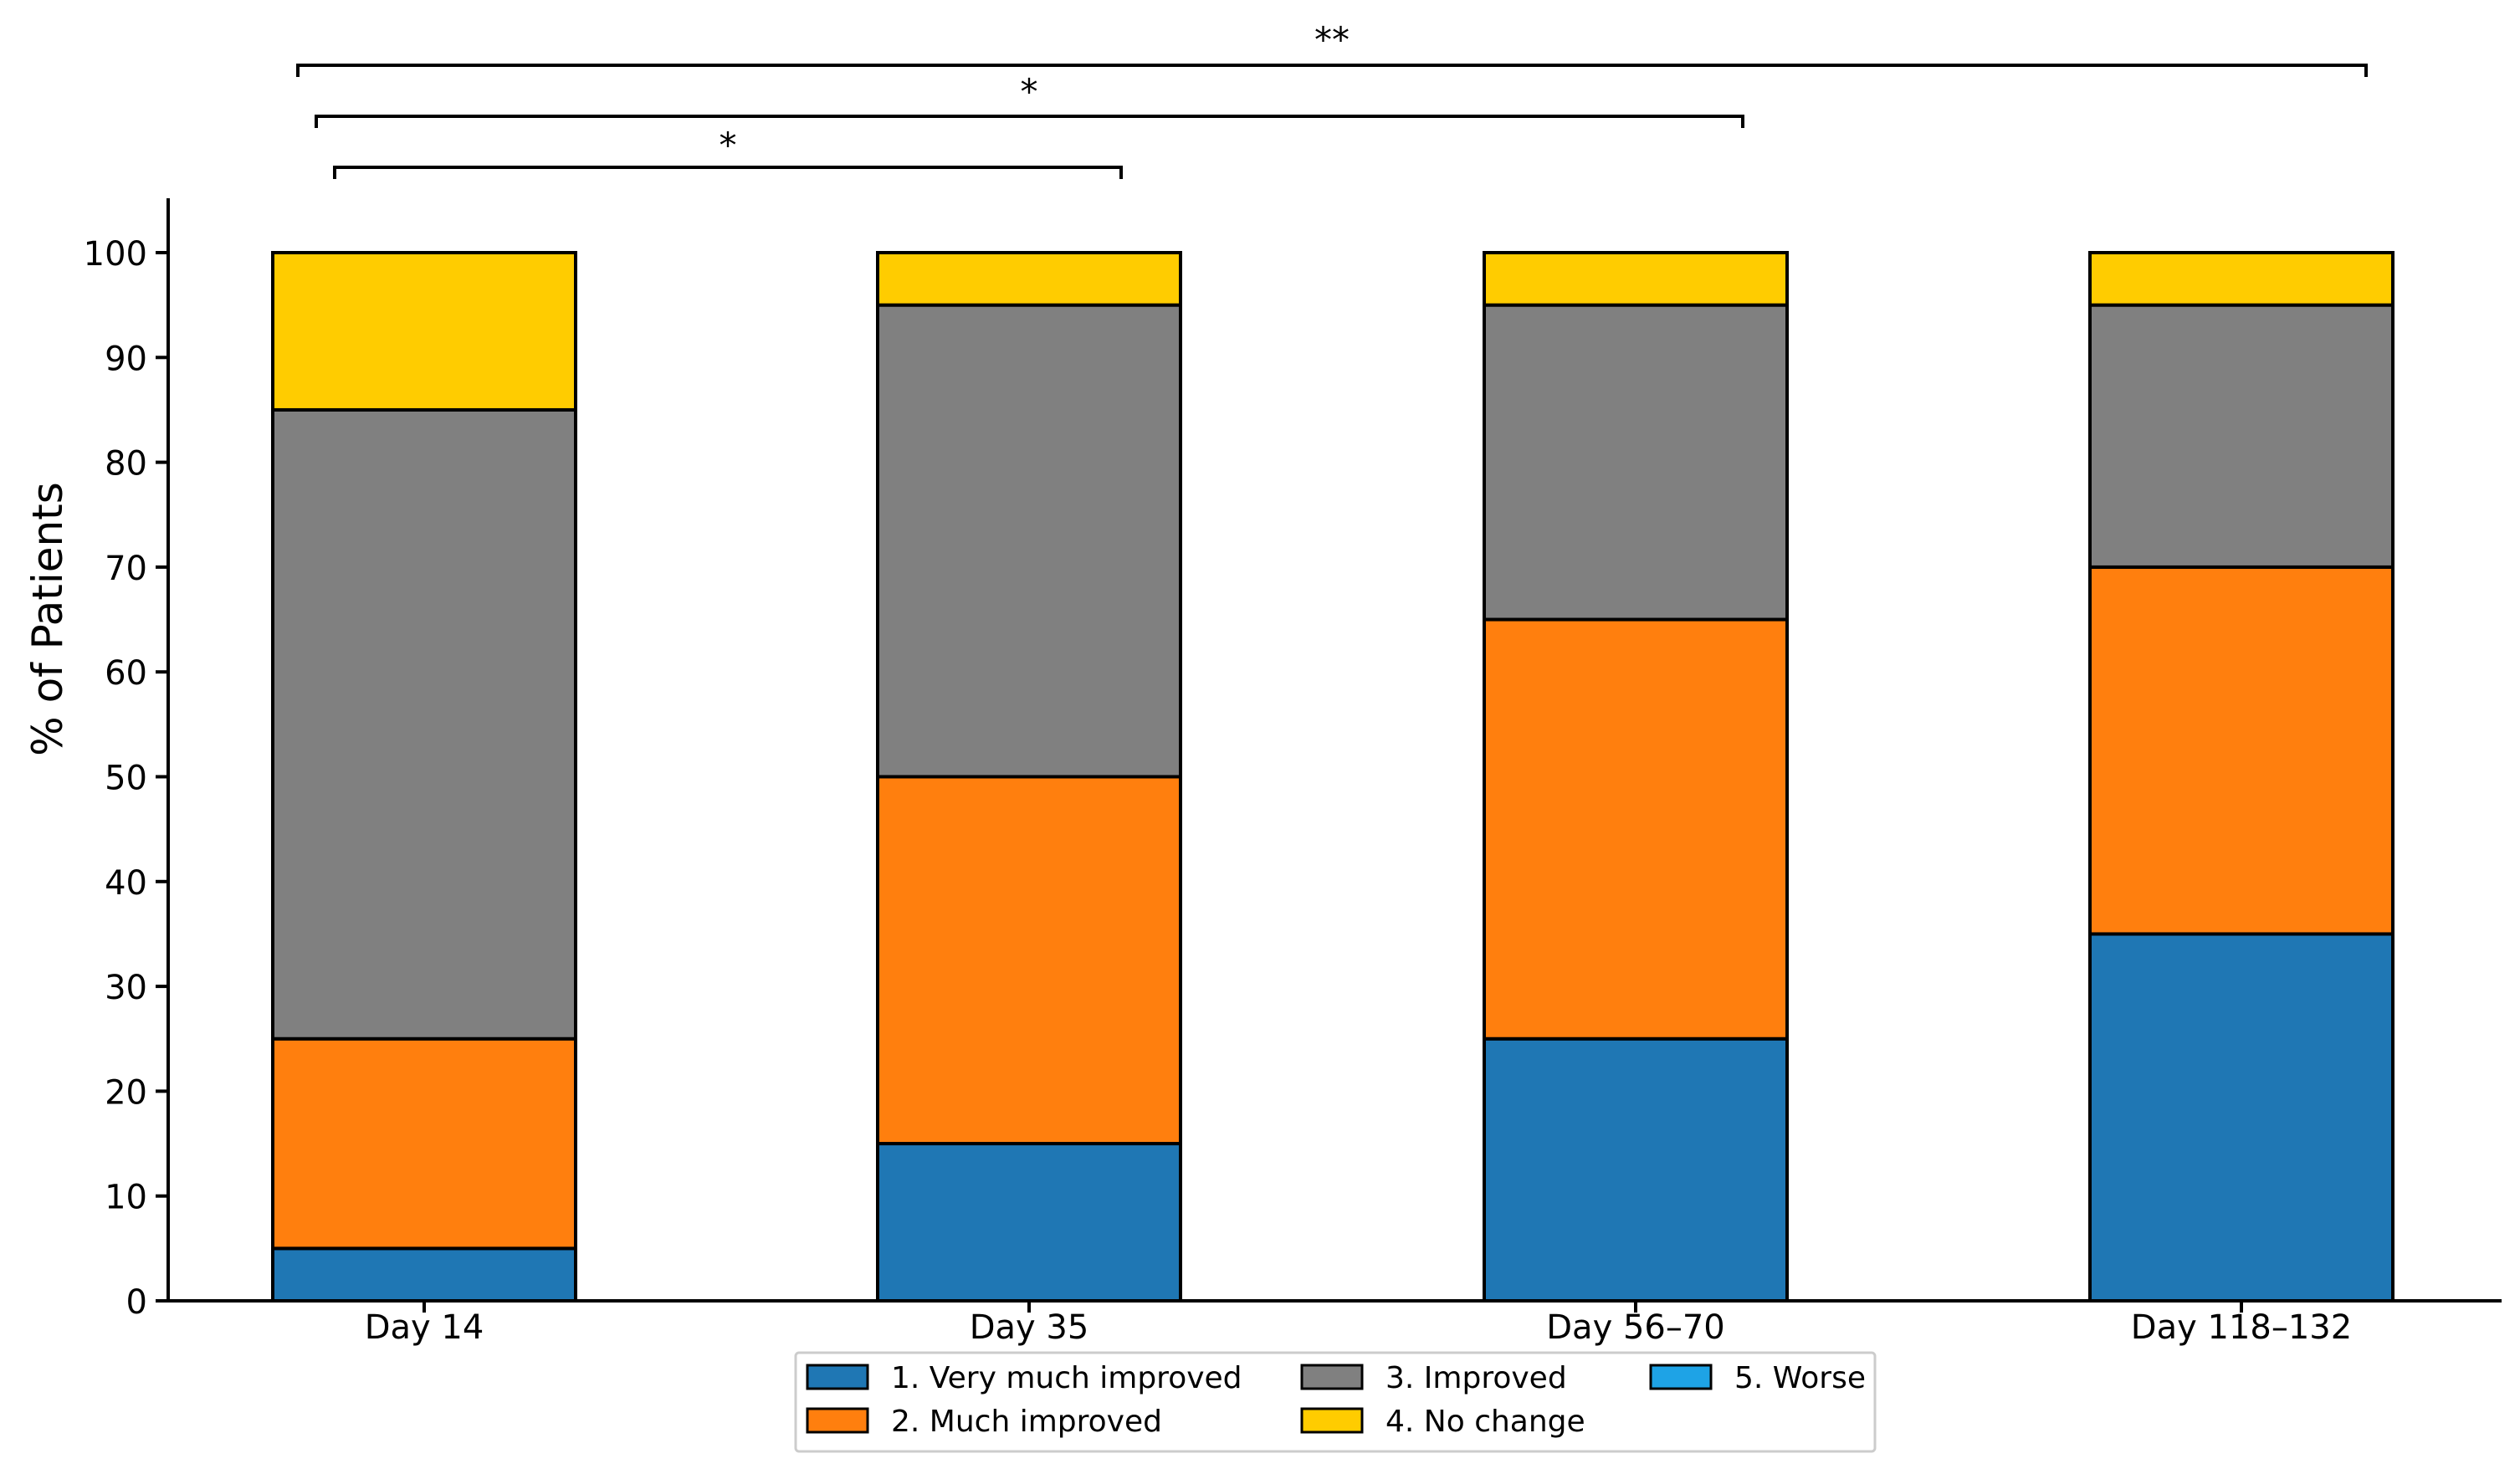 The image size is (2520, 1474). What do you see at coordinates (1029, 1222) in the screenshot?
I see `bar-segment-day-35-1-very-much-improved` at bounding box center [1029, 1222].